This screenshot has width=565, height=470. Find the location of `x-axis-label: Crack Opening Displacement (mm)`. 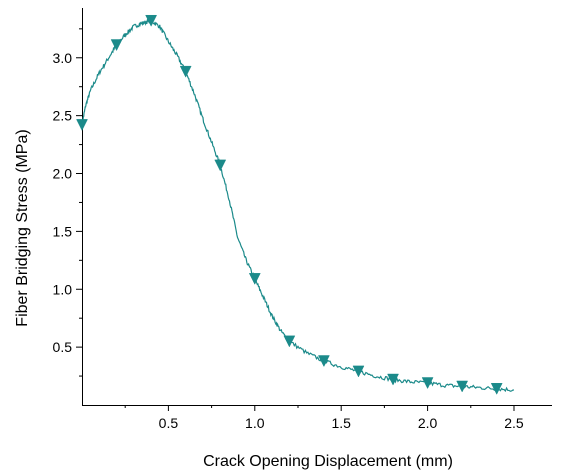

x-axis-label: Crack Opening Displacement (mm) is located at coordinates (328, 461).